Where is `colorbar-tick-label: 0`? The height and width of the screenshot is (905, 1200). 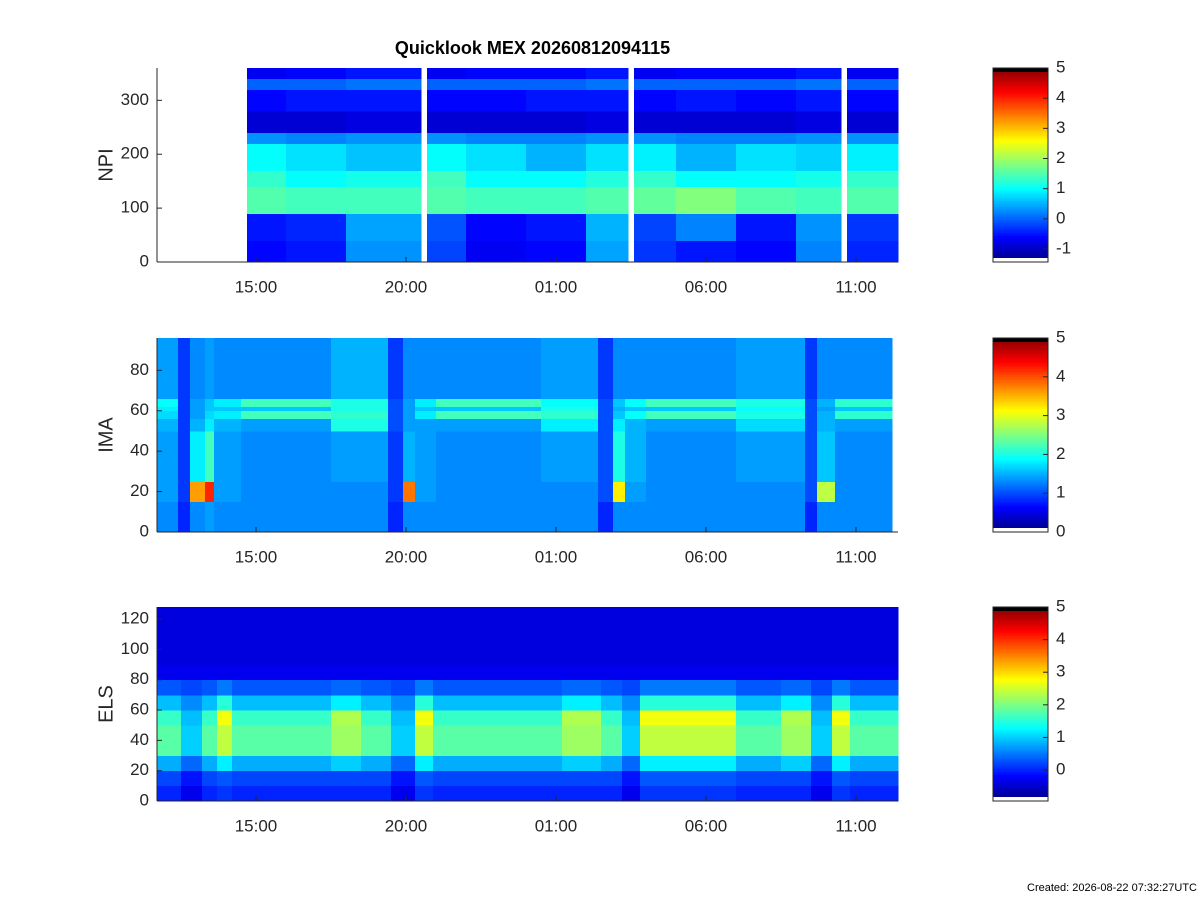
colorbar-tick-label: 0 is located at coordinates (1060, 217).